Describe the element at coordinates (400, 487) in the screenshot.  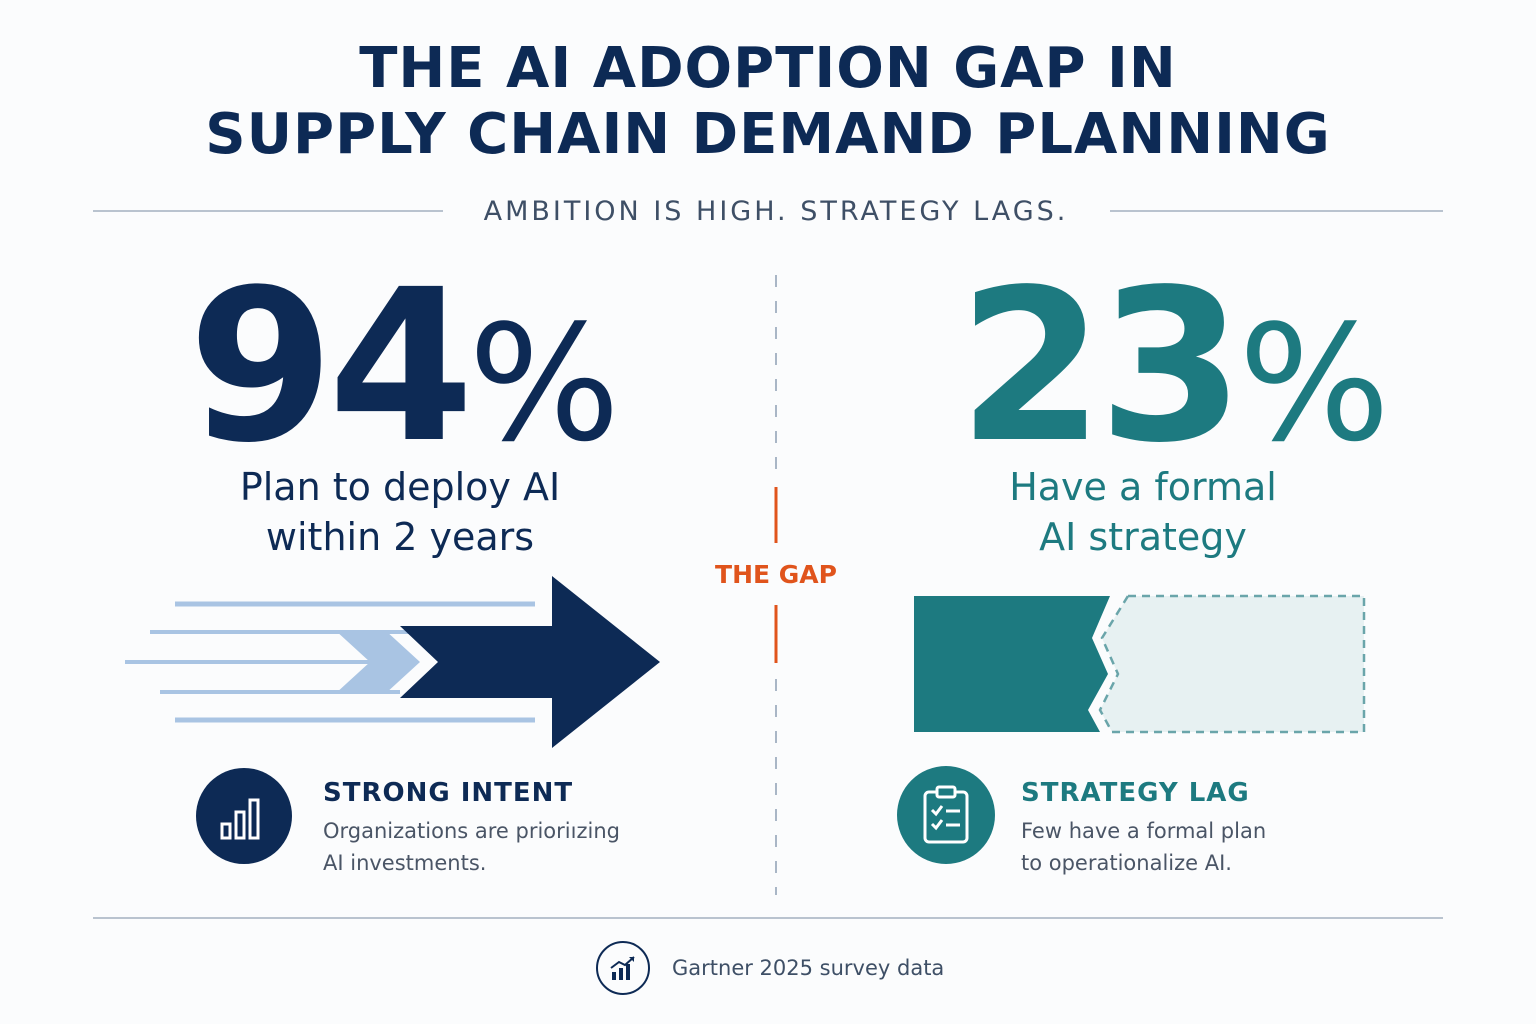
I see `left-caption-line-1: Plan to deploy AI` at that location.